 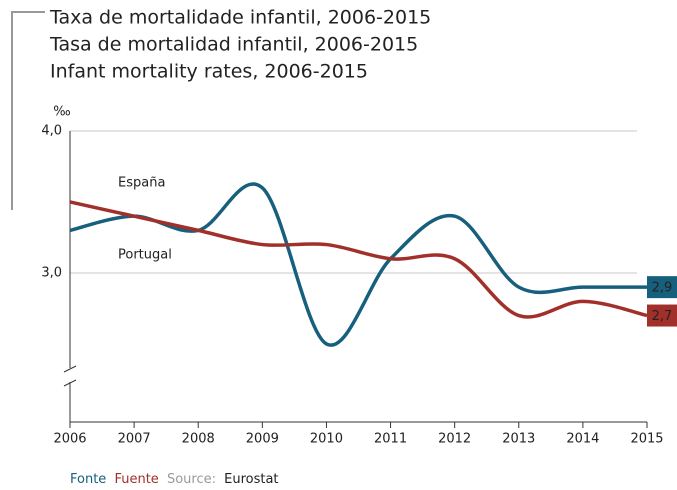 I want to click on value-label: 2,7, so click(x=662, y=316).